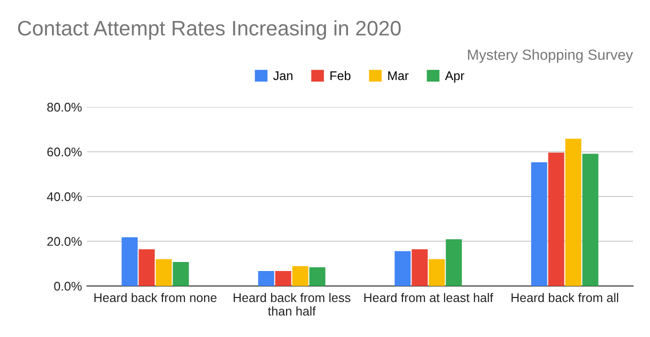  What do you see at coordinates (292, 304) in the screenshot?
I see `x-tick-label: Heard back from less than half` at bounding box center [292, 304].